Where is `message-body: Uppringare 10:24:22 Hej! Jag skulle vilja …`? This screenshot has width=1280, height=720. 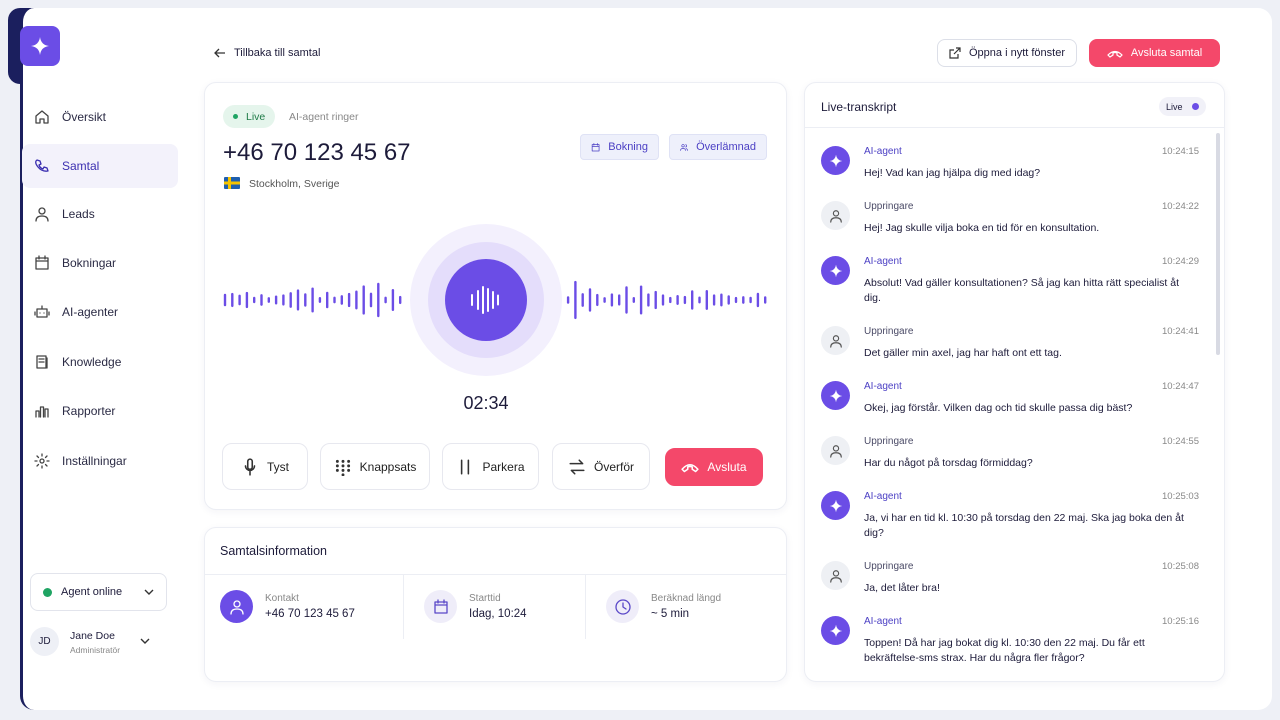 message-body: Uppringare 10:24:22 Hej! Jag skulle vilja … is located at coordinates (1031, 218).